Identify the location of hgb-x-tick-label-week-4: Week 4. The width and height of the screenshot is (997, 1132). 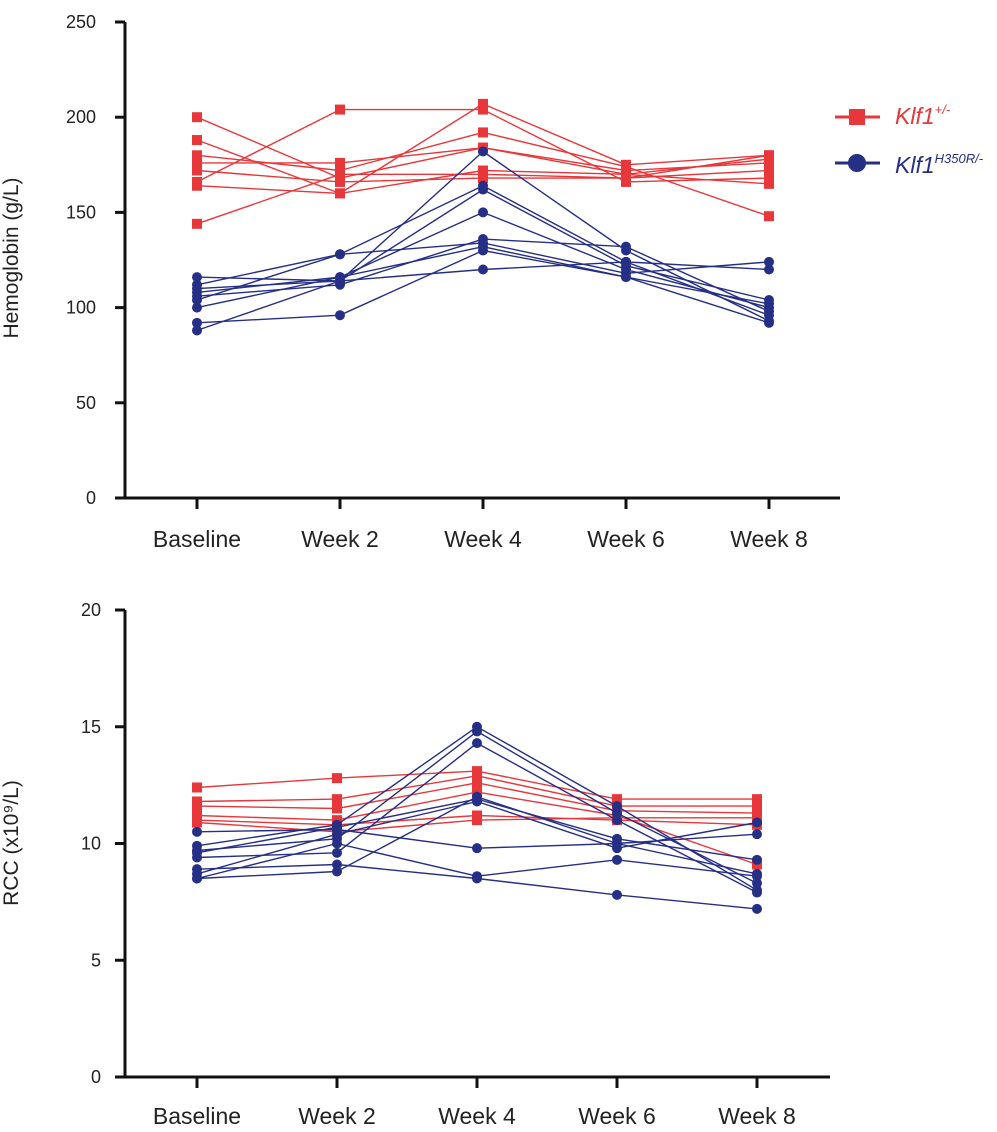
(483, 539).